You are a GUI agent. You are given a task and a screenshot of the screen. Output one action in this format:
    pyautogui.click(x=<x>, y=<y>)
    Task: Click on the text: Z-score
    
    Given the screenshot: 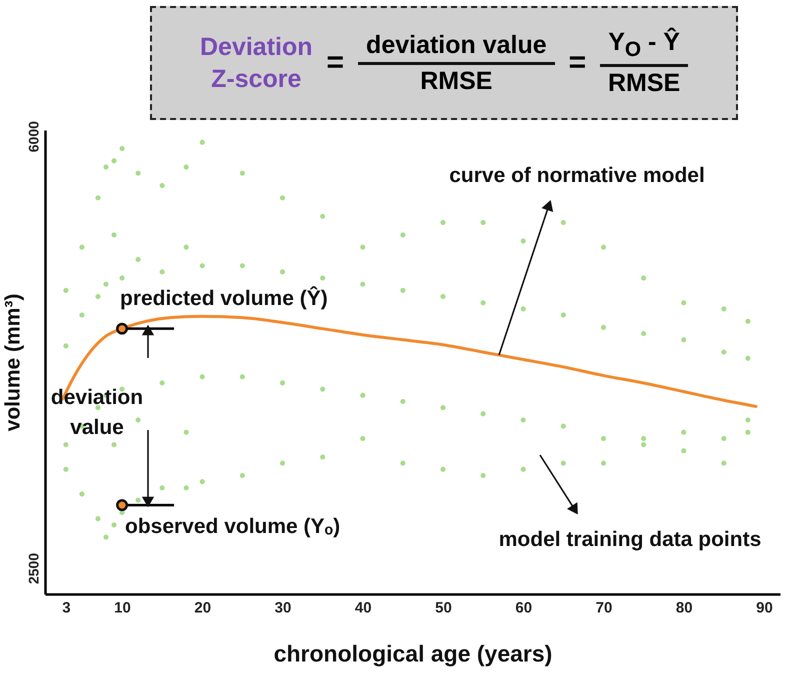 What is the action you would take?
    pyautogui.click(x=256, y=79)
    